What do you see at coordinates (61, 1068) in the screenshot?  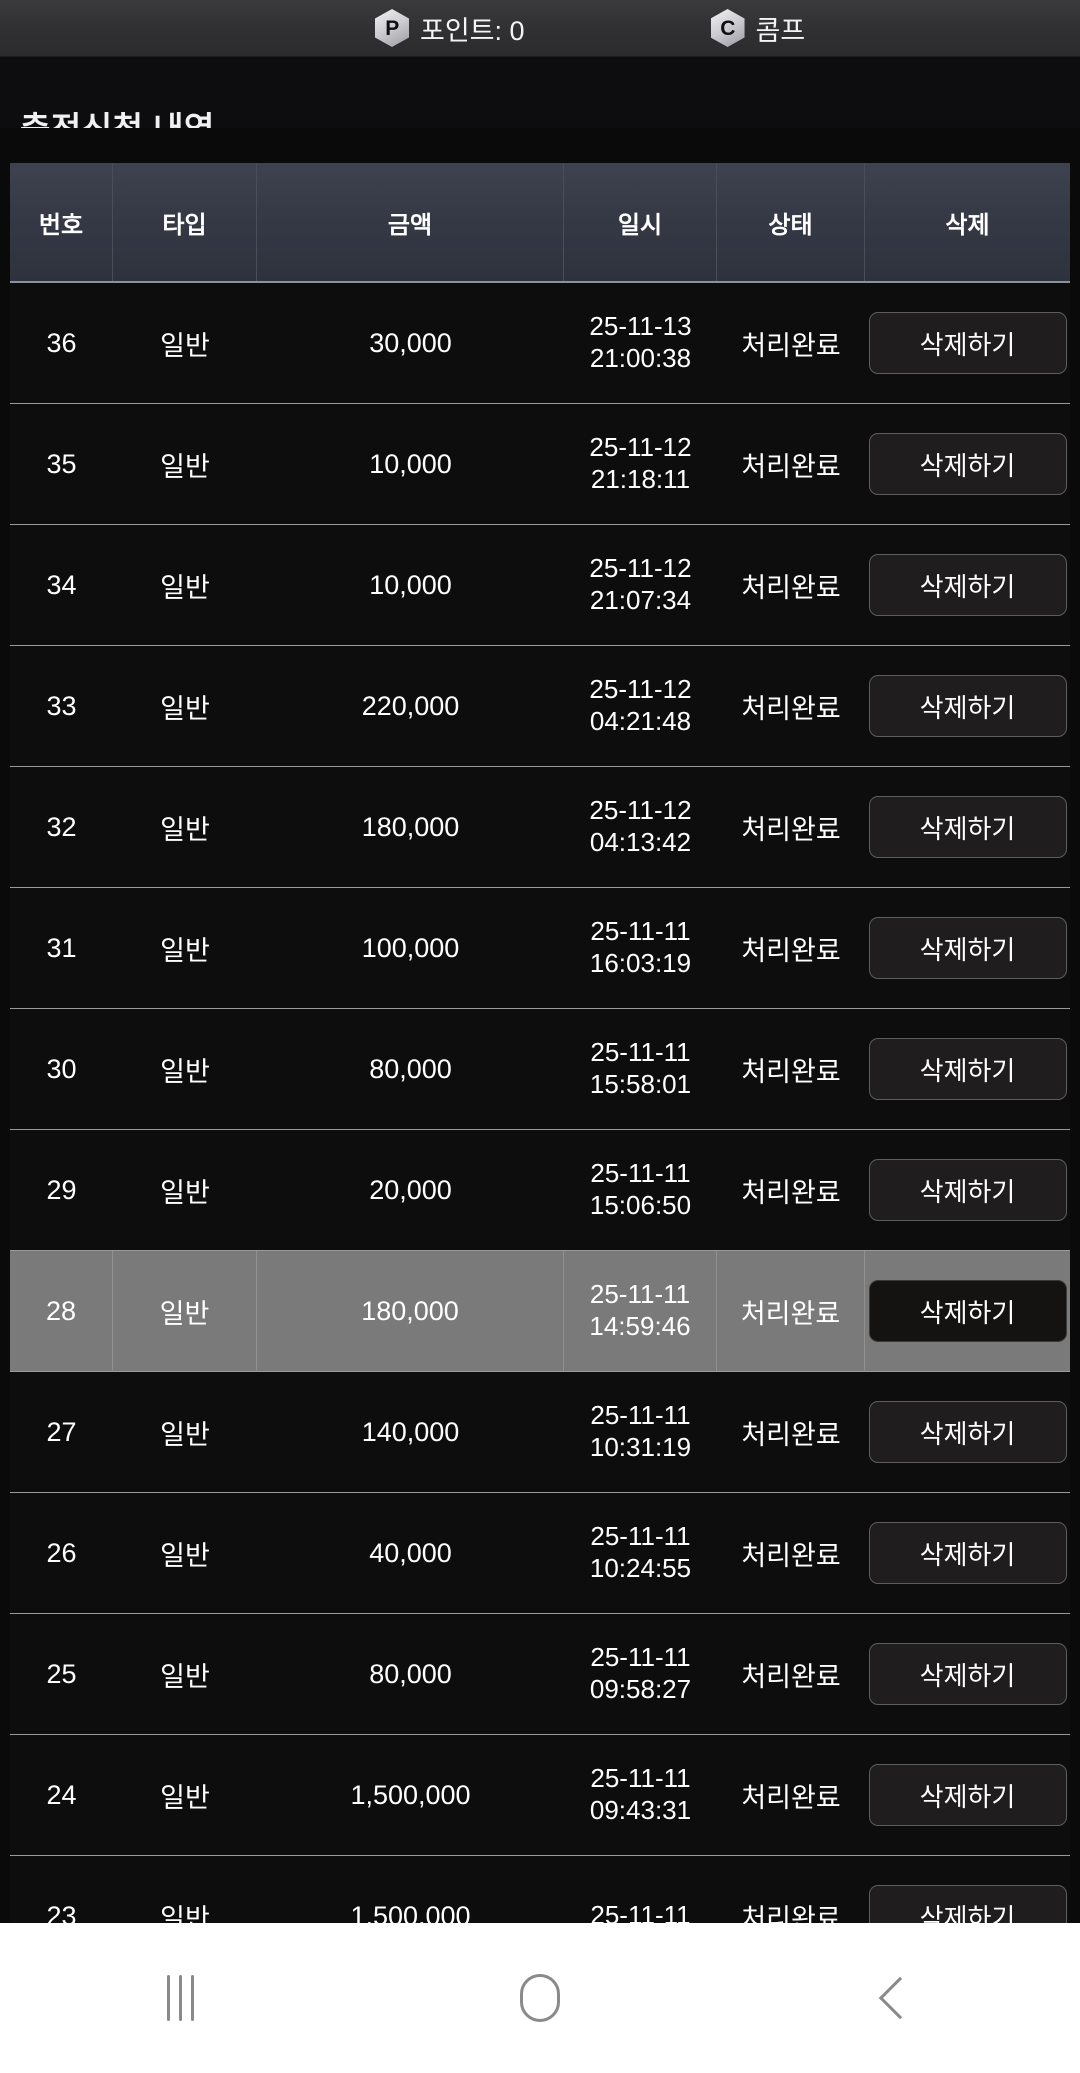 I see `cell-no: 30` at bounding box center [61, 1068].